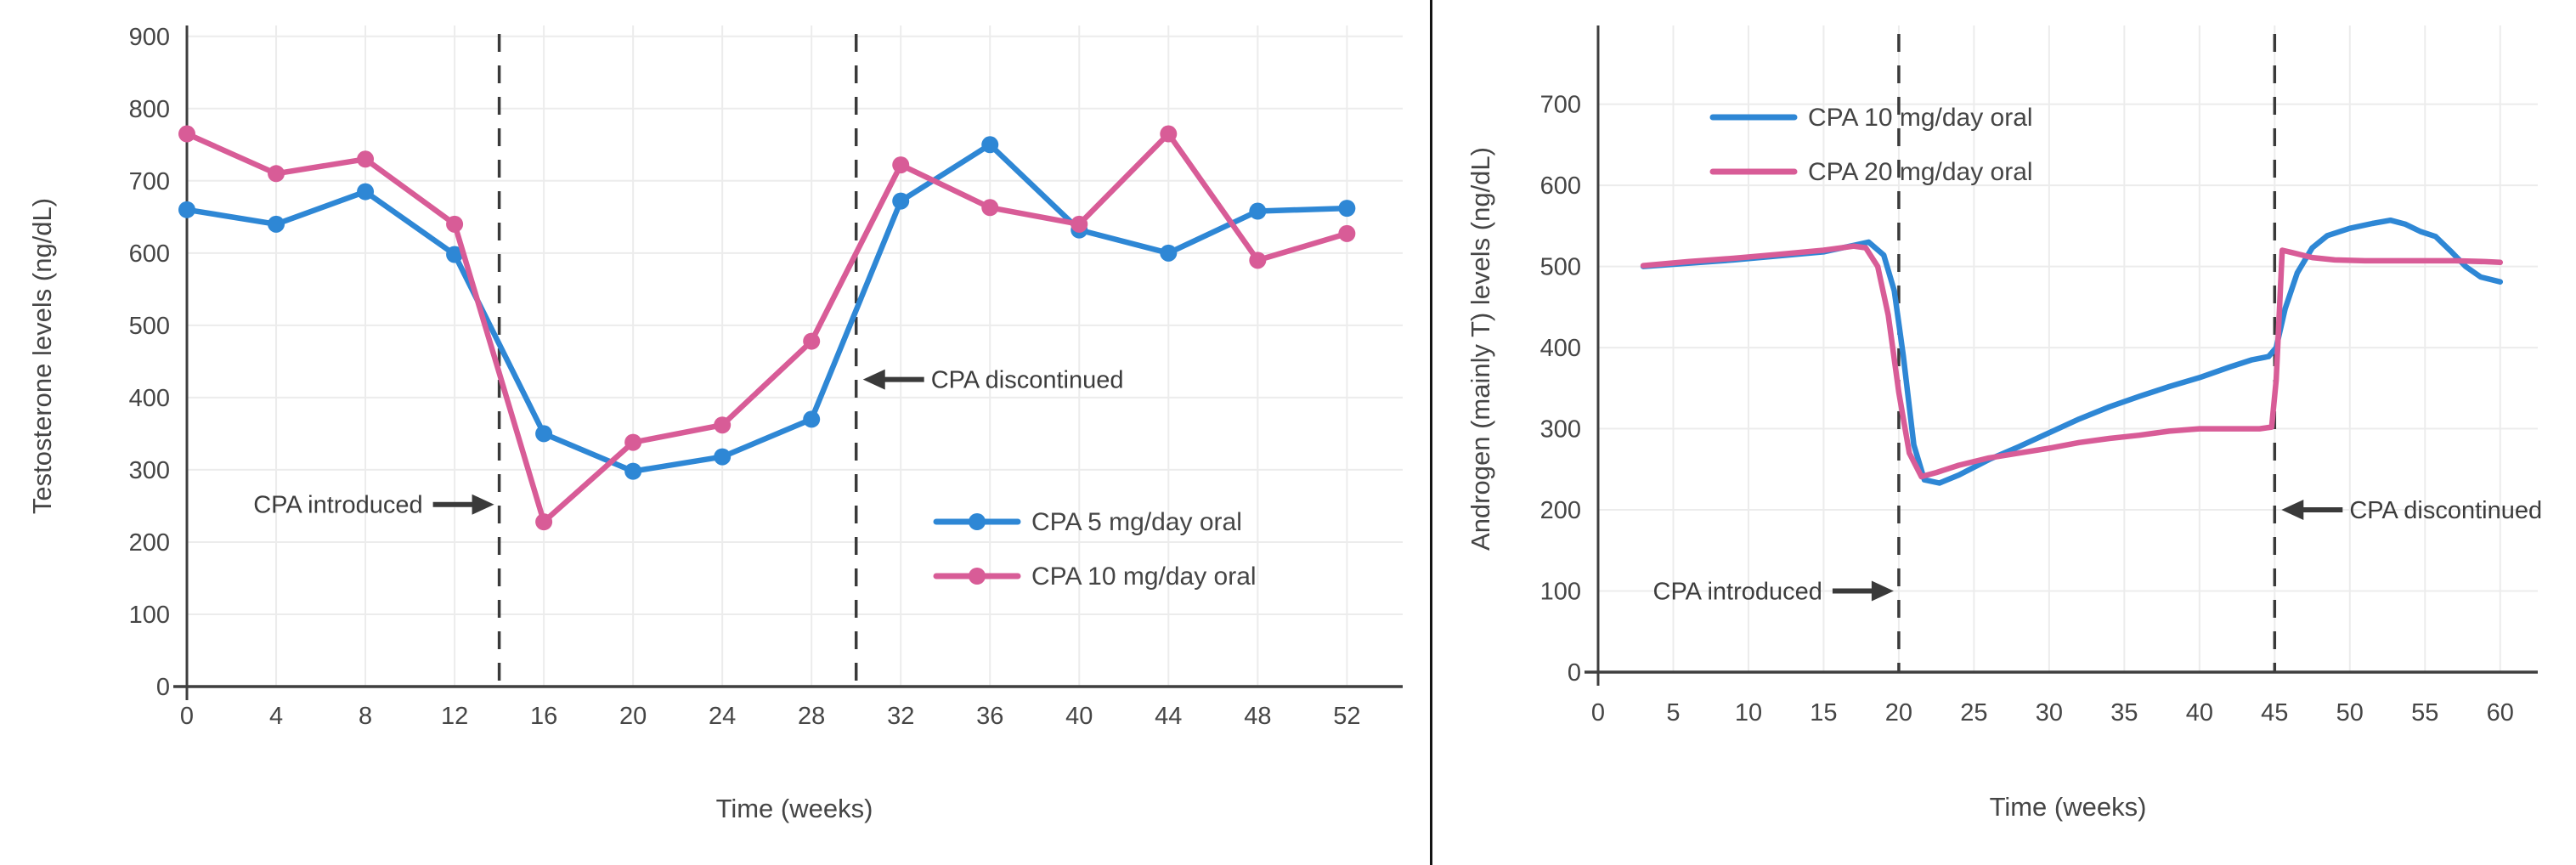  Describe the element at coordinates (989, 716) in the screenshot. I see `x-tick-label: 36` at that location.